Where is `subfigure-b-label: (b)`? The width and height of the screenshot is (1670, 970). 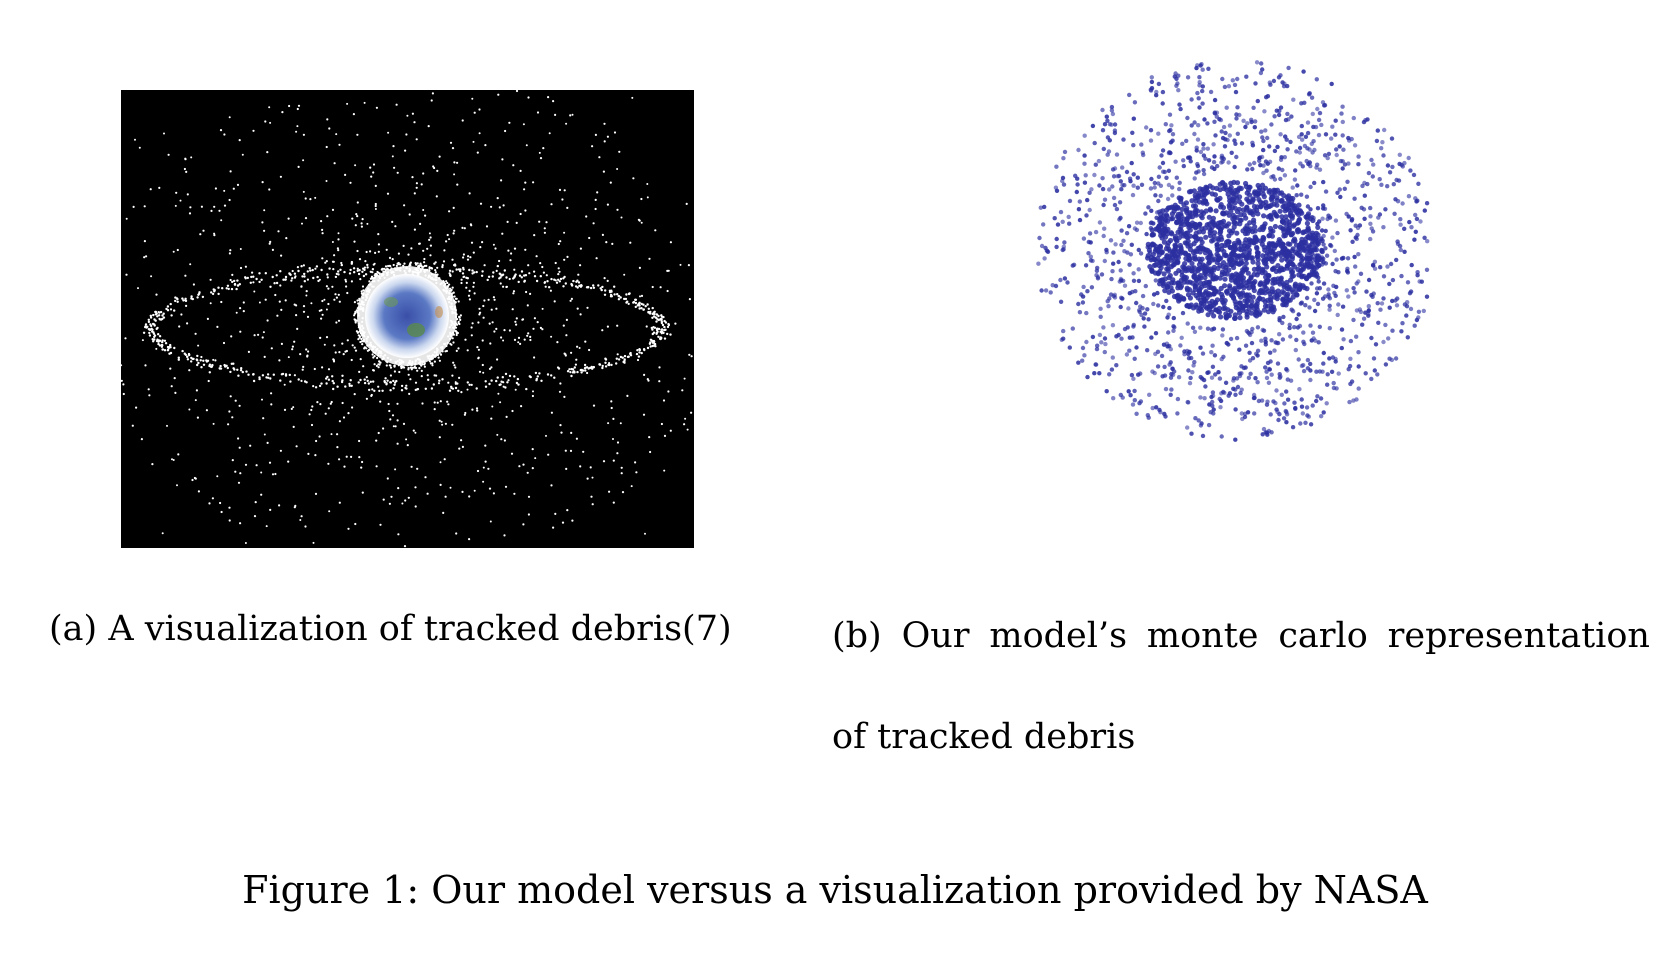
subfigure-b-label: (b) is located at coordinates (857, 636).